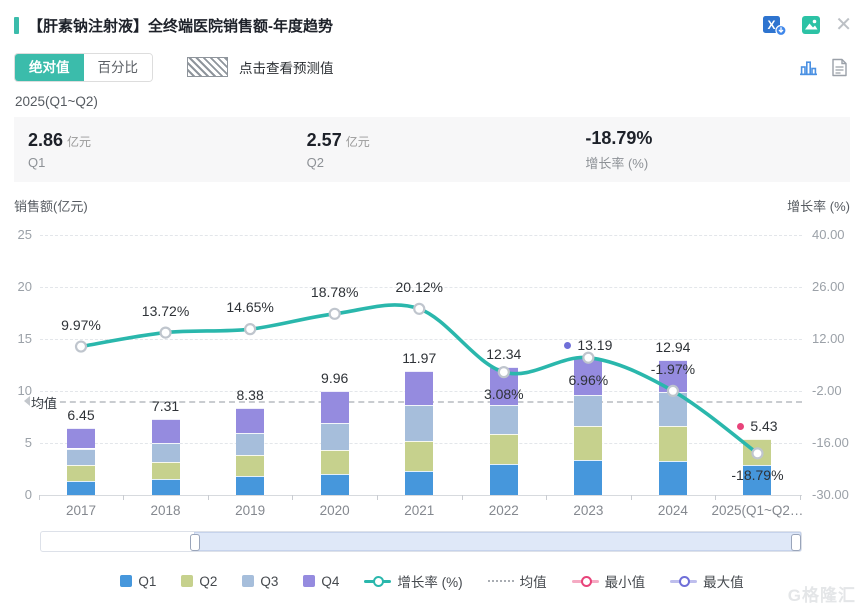  I want to click on min-value-marker-icon, so click(741, 426).